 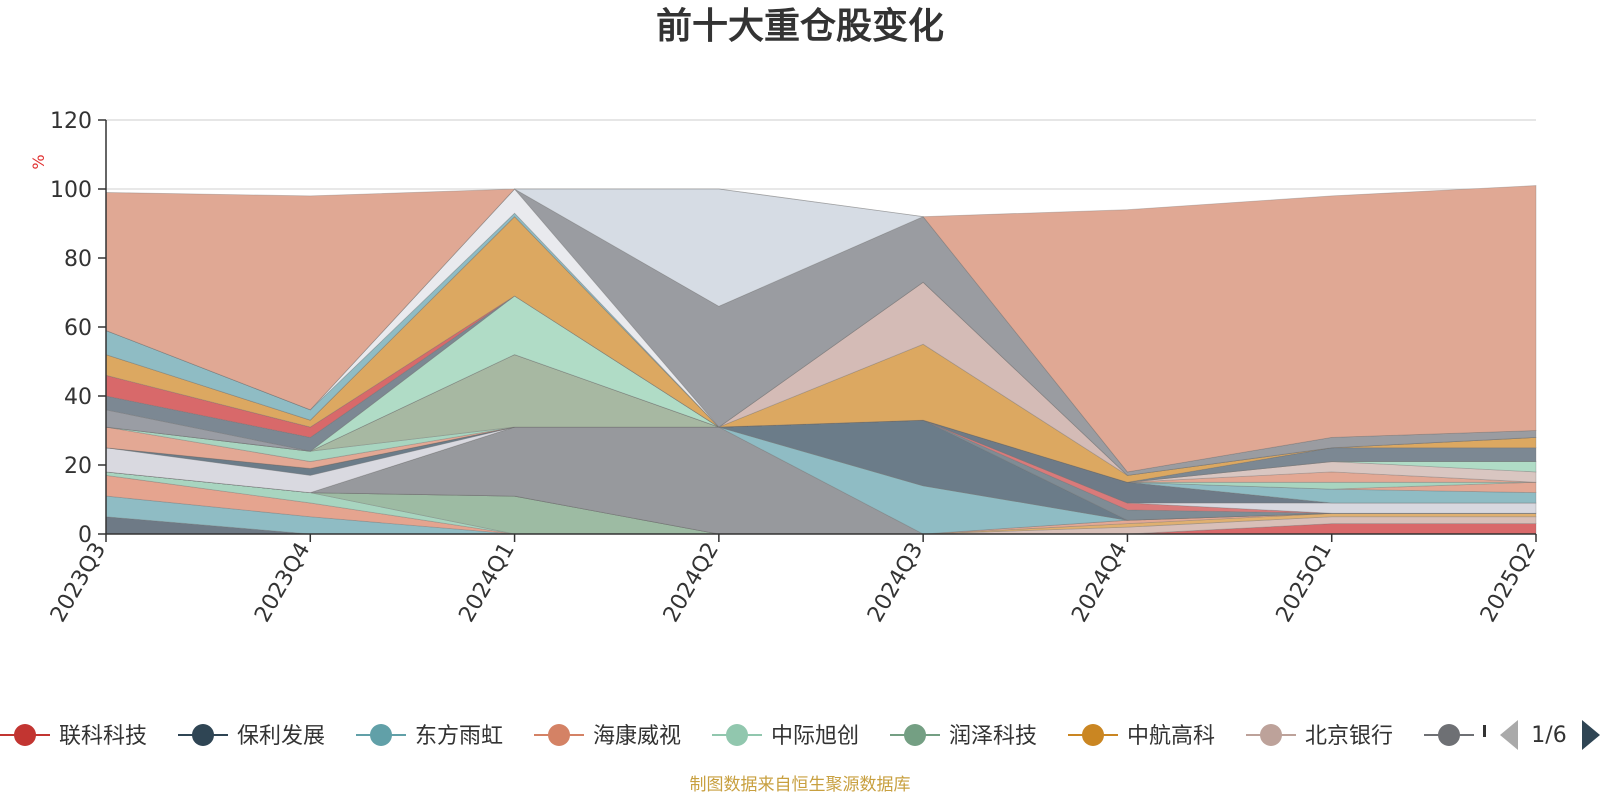 I want to click on legend-label-truncated, so click(x=1484, y=731).